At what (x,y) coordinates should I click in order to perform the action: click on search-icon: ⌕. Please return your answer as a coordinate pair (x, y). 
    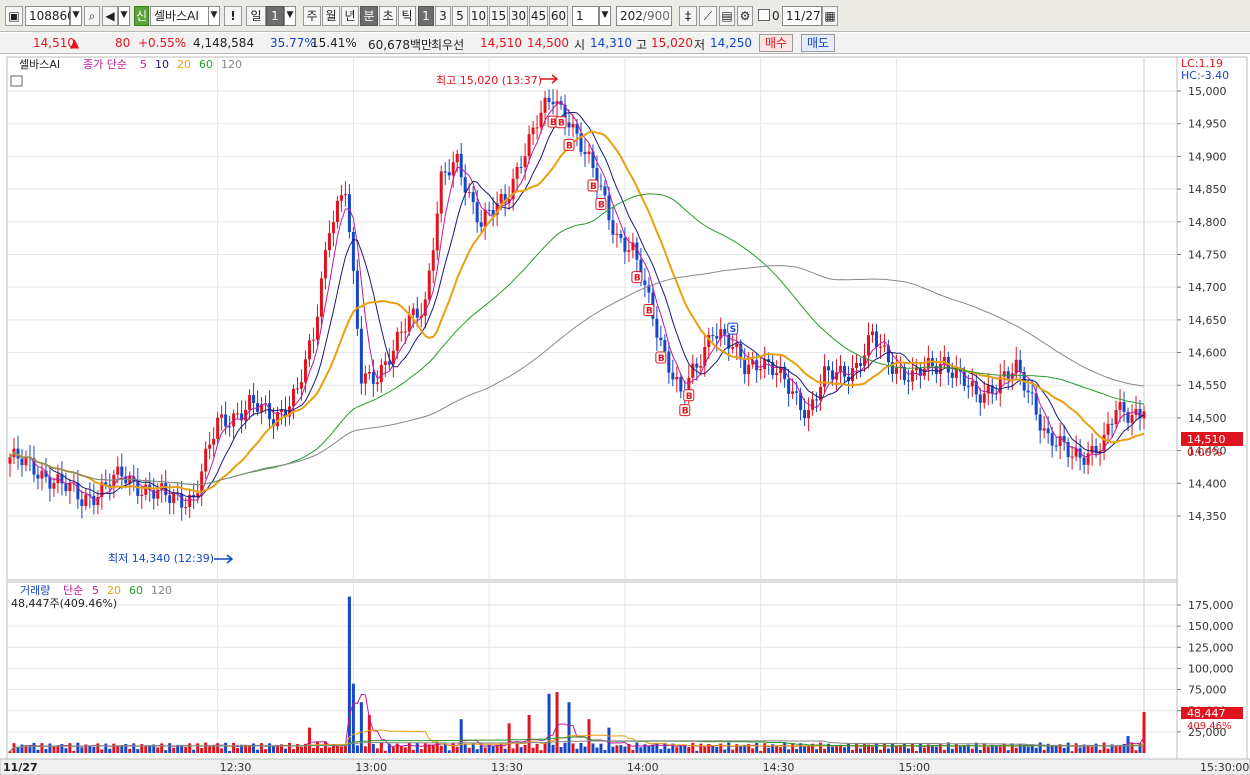
    Looking at the image, I should click on (92, 16).